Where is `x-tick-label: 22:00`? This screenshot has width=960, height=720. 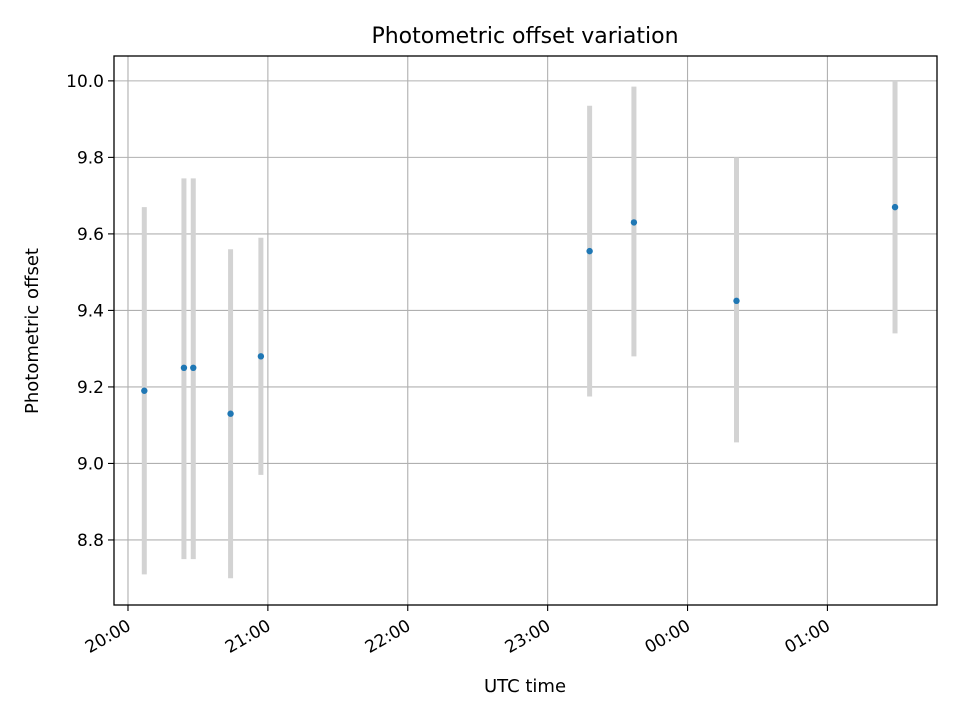 x-tick-label: 22:00 is located at coordinates (388, 637).